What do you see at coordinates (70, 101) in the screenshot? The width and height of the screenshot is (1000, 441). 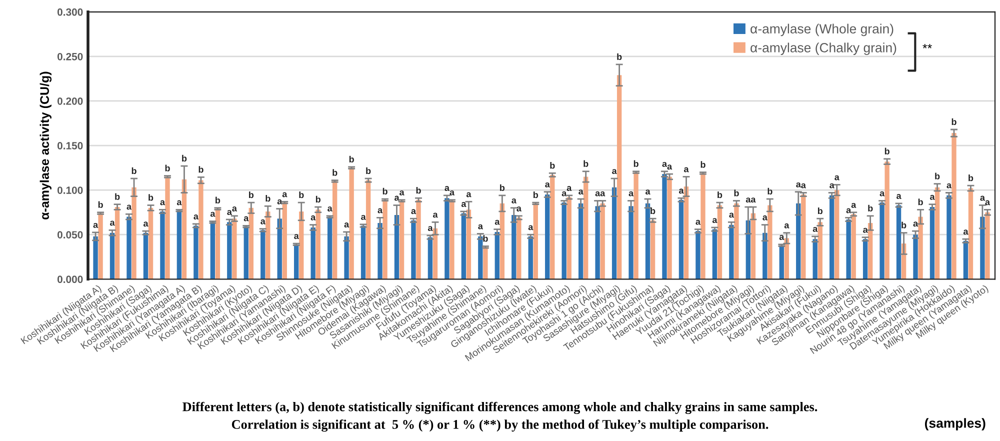 I see `y-tick-label: 0.200` at bounding box center [70, 101].